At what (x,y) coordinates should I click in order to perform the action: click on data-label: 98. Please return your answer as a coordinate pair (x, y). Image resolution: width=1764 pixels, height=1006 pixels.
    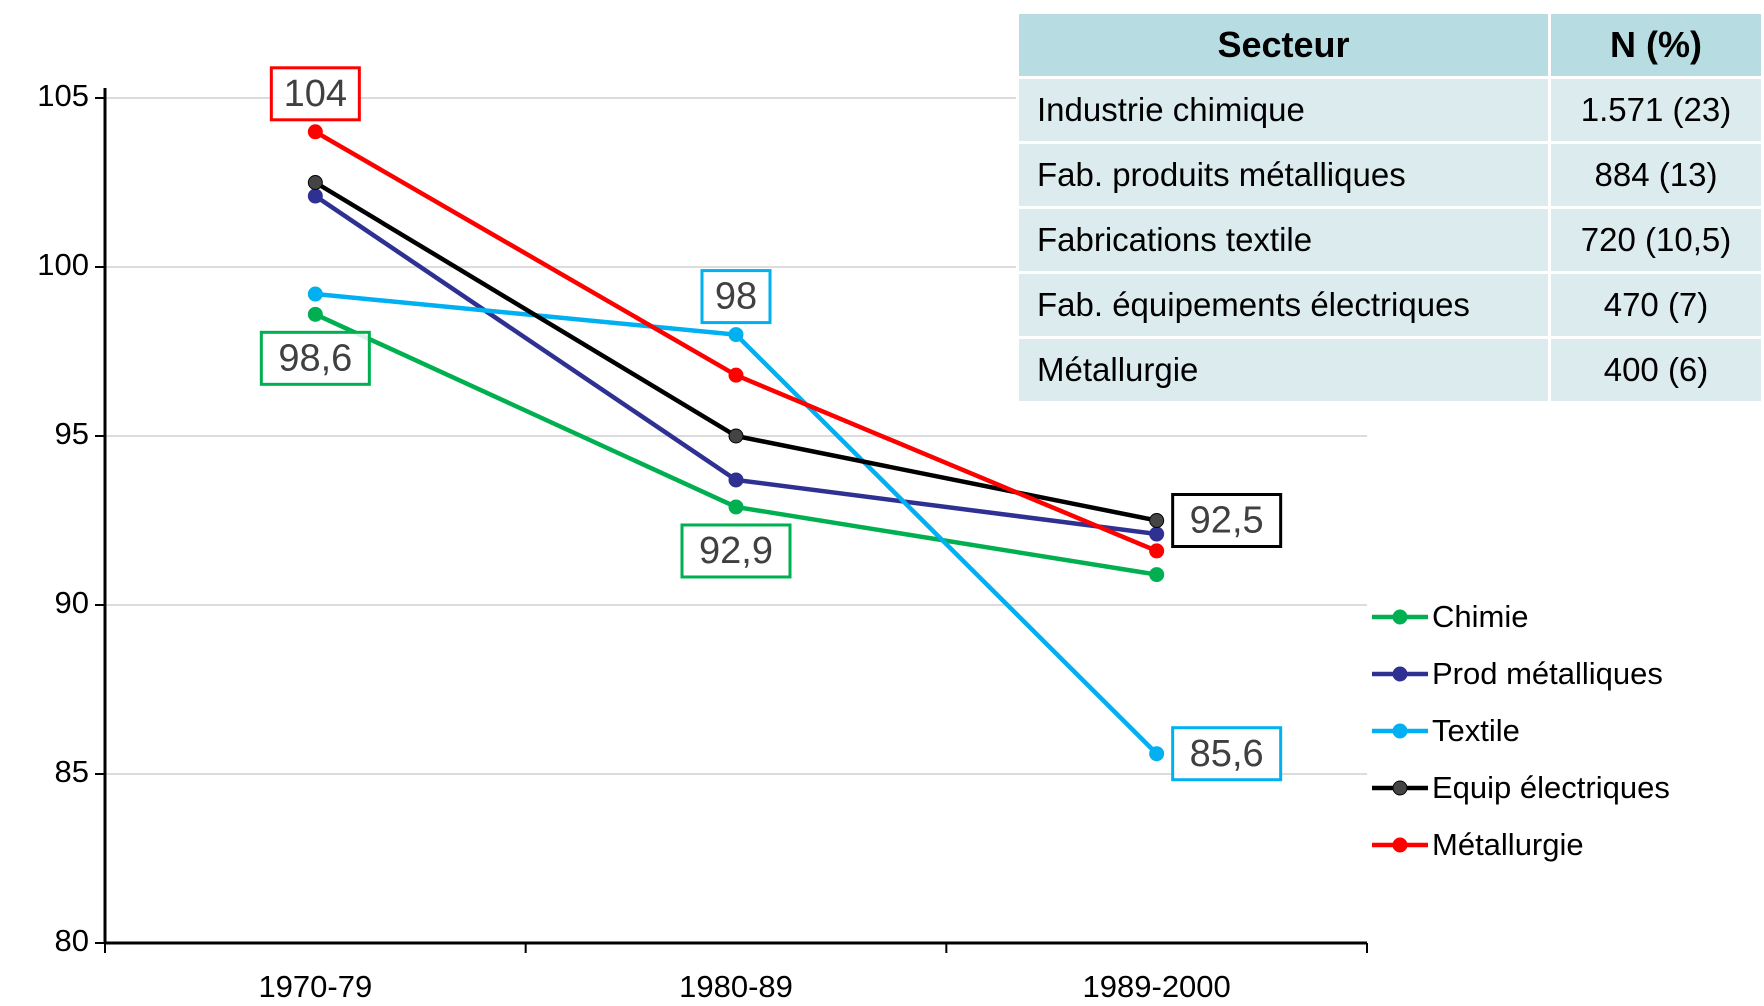
    Looking at the image, I should click on (736, 297).